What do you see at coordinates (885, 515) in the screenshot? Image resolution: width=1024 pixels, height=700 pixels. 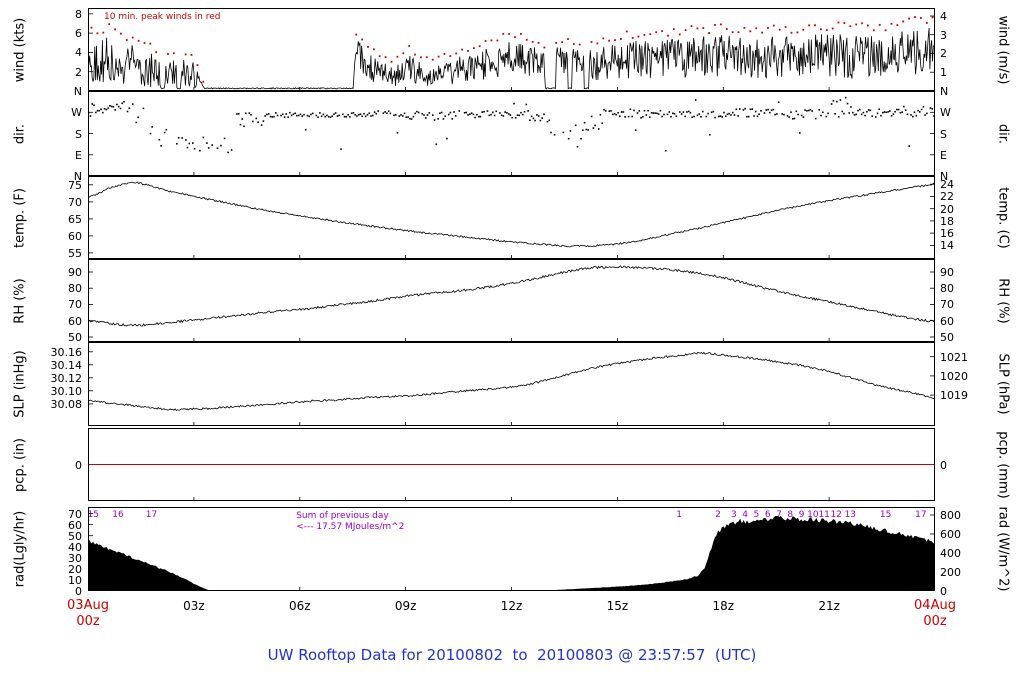 I see `rad-mjoule-marker: 15` at bounding box center [885, 515].